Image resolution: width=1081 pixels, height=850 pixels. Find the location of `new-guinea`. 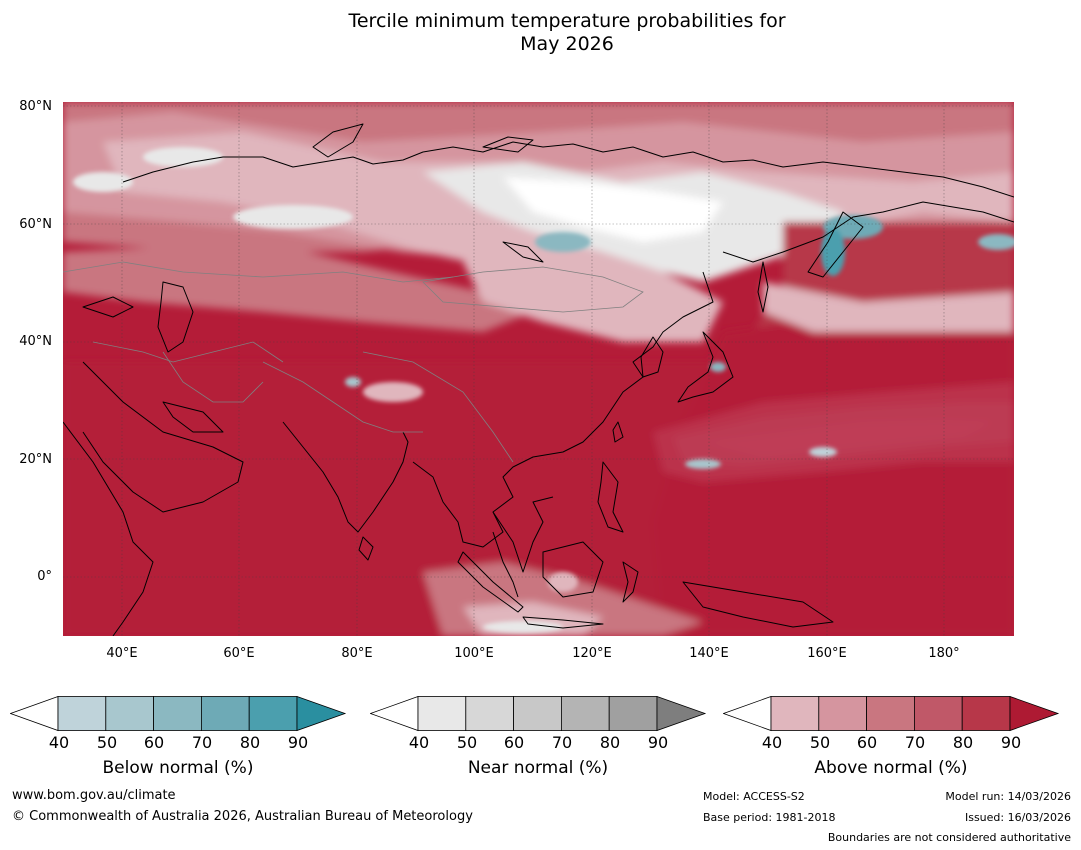

new-guinea is located at coordinates (758, 604).